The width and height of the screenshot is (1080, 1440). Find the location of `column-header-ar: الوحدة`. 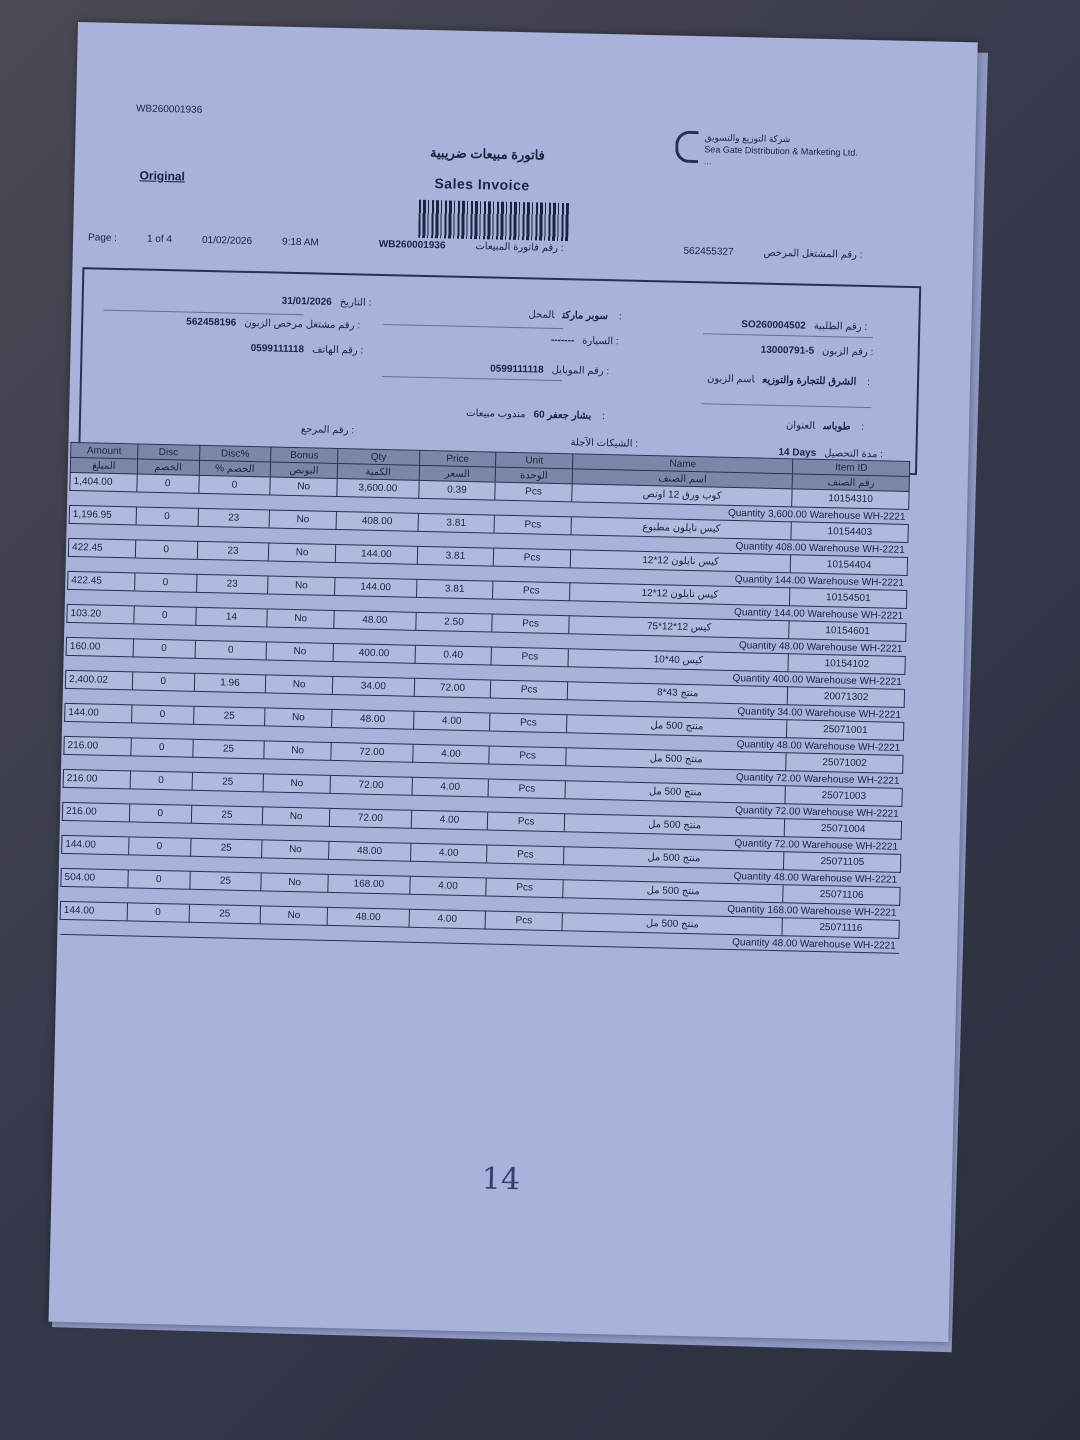

column-header-ar: الوحدة is located at coordinates (534, 475).